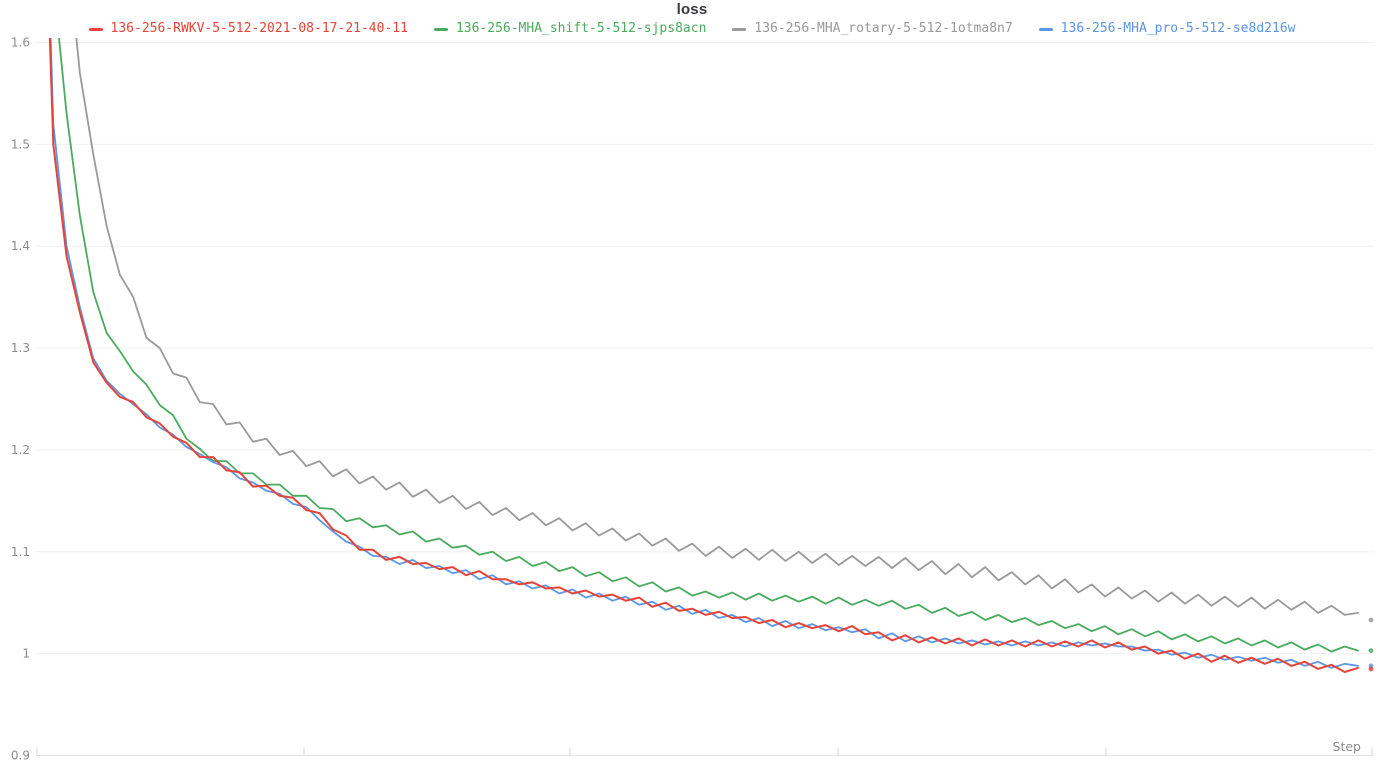  I want to click on legend-item-mha-shift: 136-256-MHA_shift-5-512-sjps8acn, so click(570, 29).